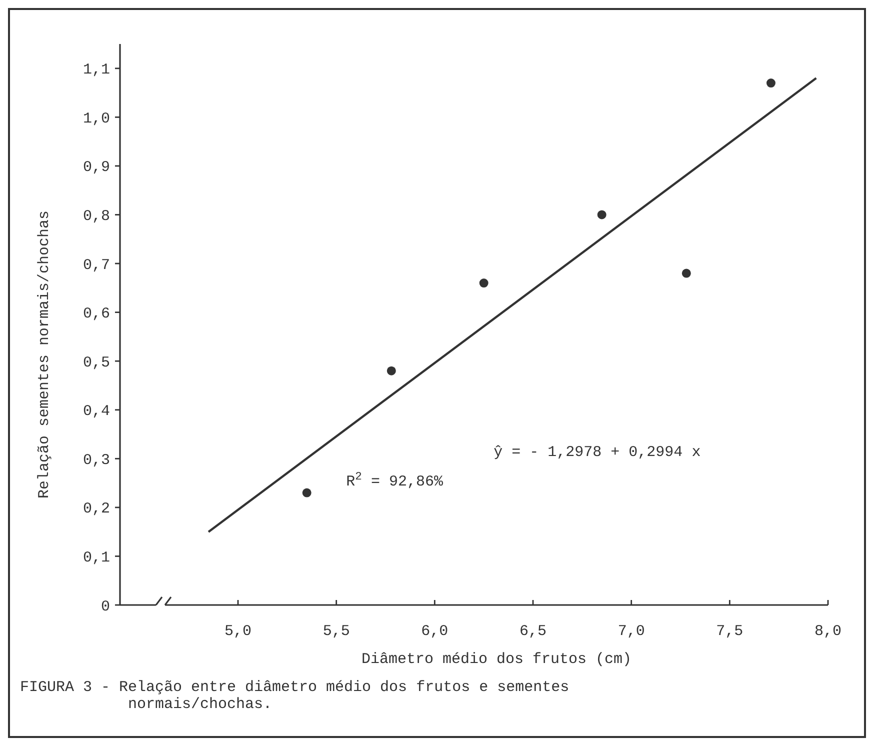 Image resolution: width=874 pixels, height=746 pixels. What do you see at coordinates (828, 631) in the screenshot?
I see `x-tick-label: 8,0` at bounding box center [828, 631].